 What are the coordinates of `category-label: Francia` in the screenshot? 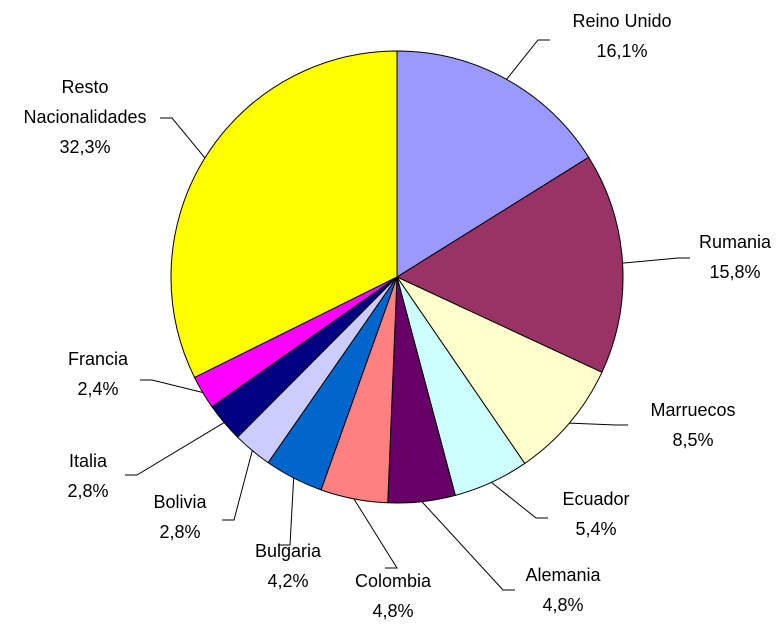 It's located at (98, 359).